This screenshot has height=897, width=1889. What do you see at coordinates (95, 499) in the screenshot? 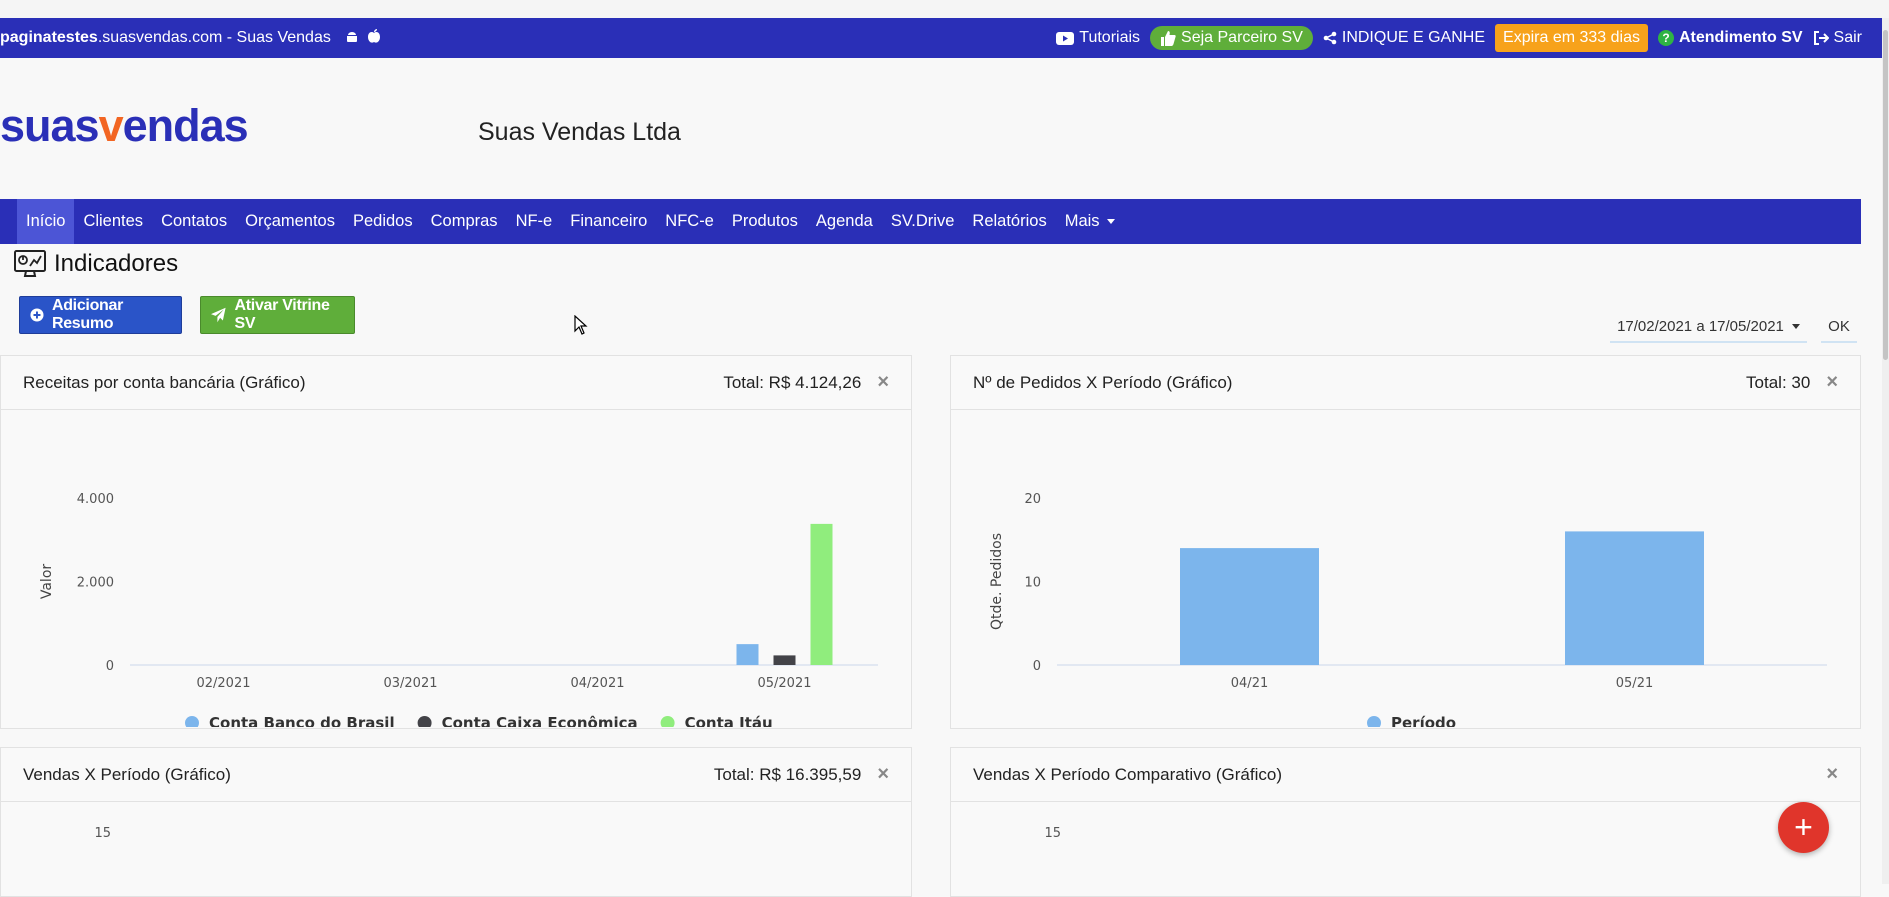
I see `y-tick-label: 4.000` at bounding box center [95, 499].